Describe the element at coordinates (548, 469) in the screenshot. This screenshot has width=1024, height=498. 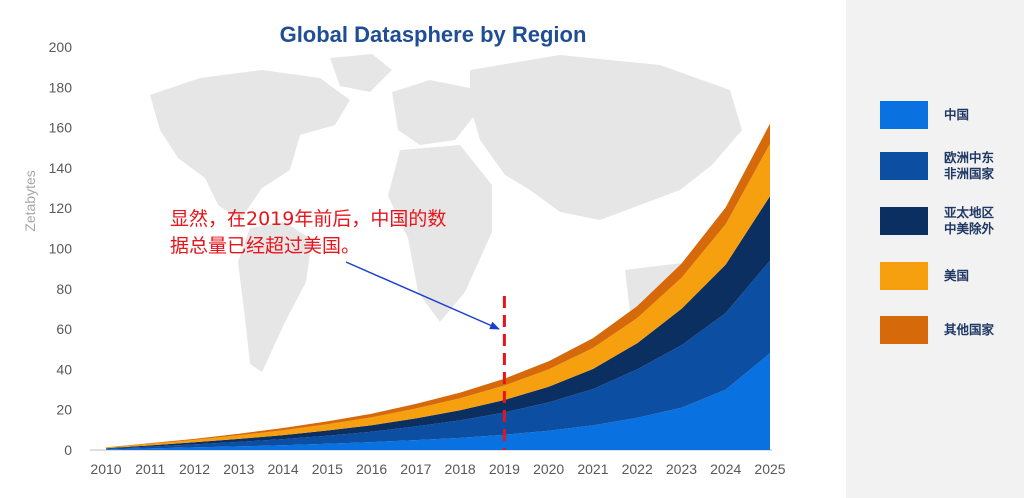
I see `x-tick-label: 2020` at that location.